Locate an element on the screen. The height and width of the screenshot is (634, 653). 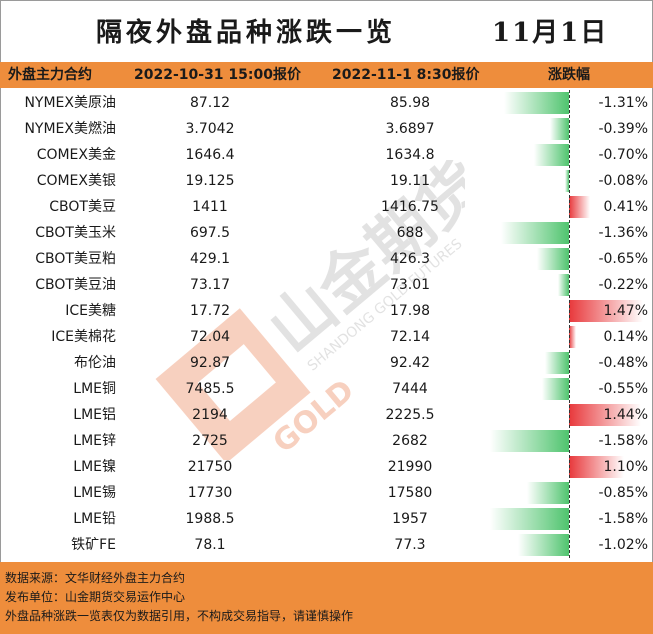
change-percent: 1.47% is located at coordinates (626, 311).